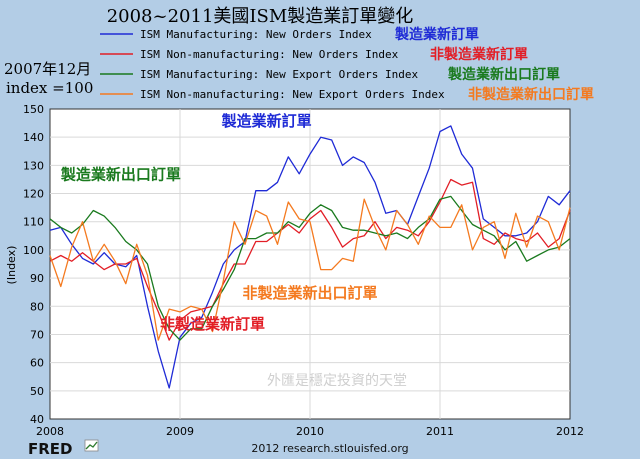 This screenshot has height=459, width=640. I want to click on y-tick-label: 40, so click(37, 419).